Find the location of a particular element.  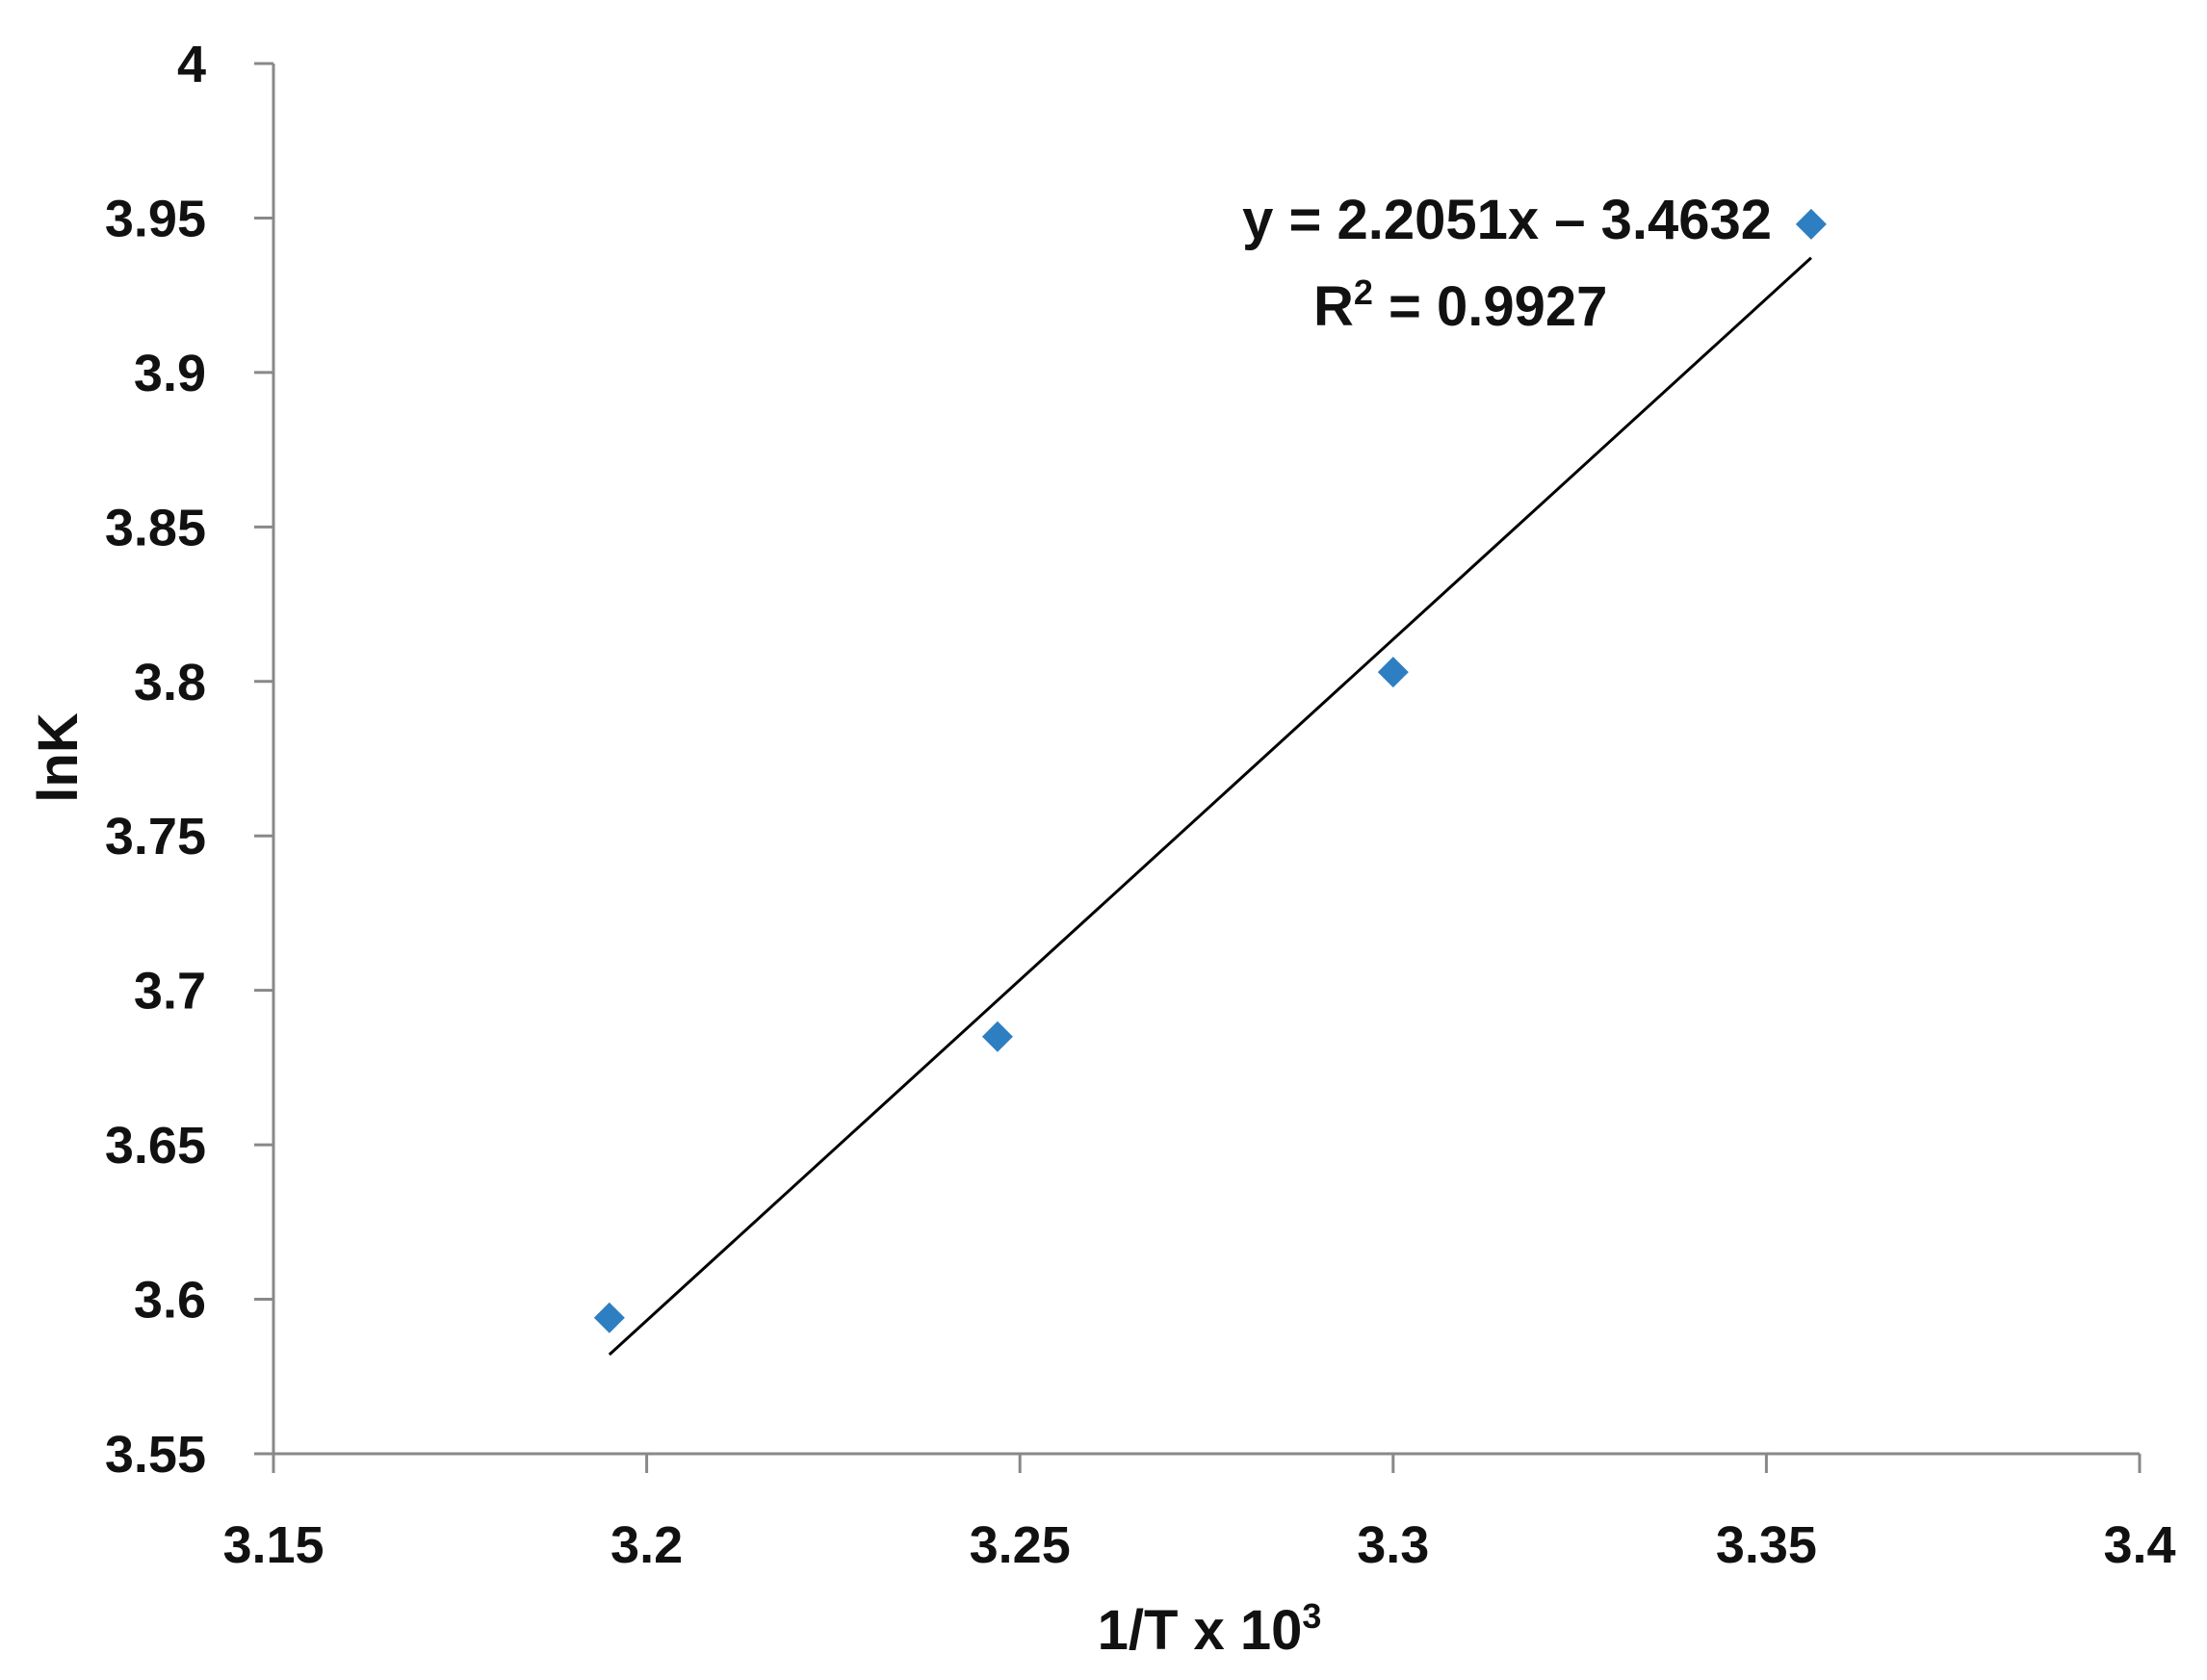

x-axis-title-main: 1/T x 10 is located at coordinates (1200, 1630).